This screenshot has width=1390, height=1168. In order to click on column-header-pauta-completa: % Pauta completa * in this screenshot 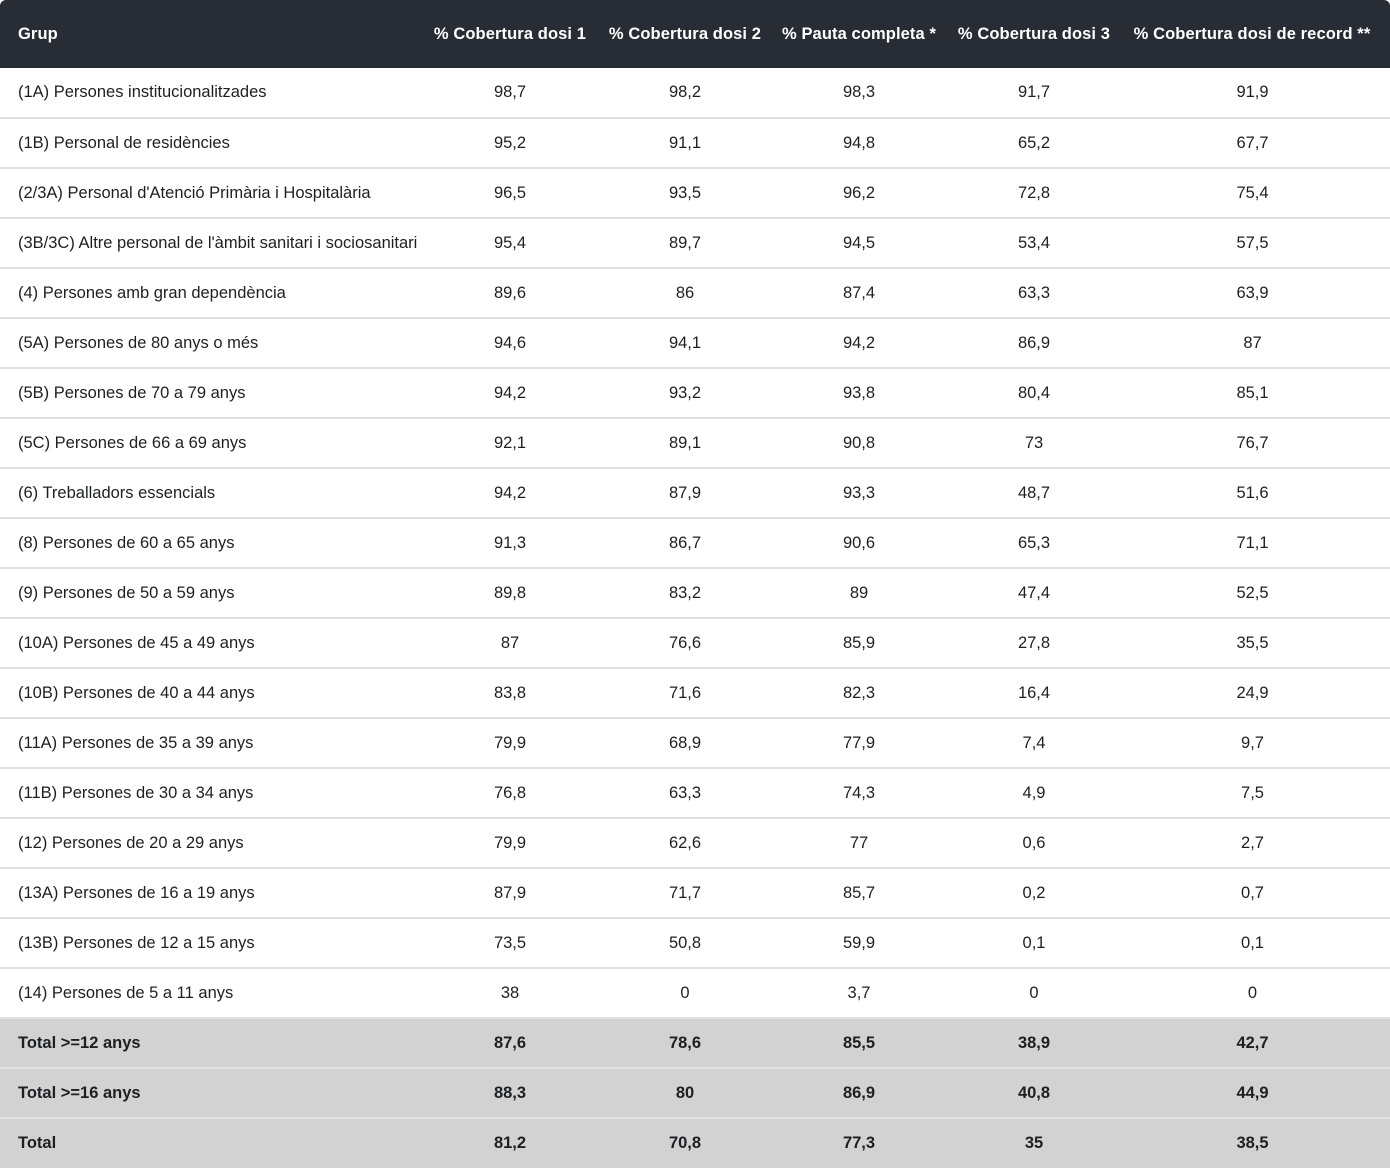, I will do `click(859, 34)`.